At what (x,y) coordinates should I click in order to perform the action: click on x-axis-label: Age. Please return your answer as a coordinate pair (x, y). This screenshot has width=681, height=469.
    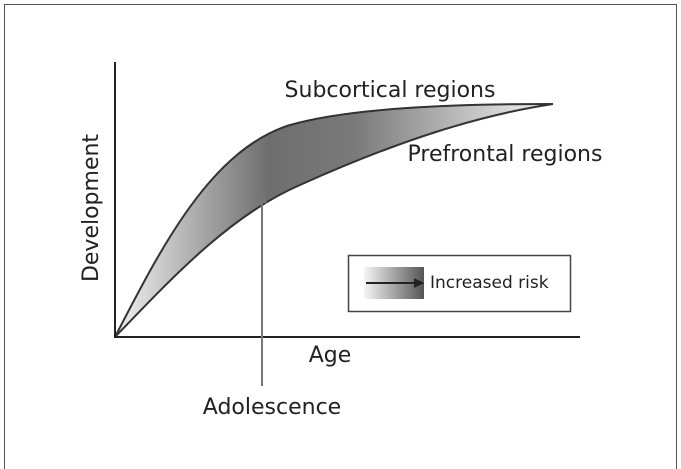
    Looking at the image, I should click on (330, 355).